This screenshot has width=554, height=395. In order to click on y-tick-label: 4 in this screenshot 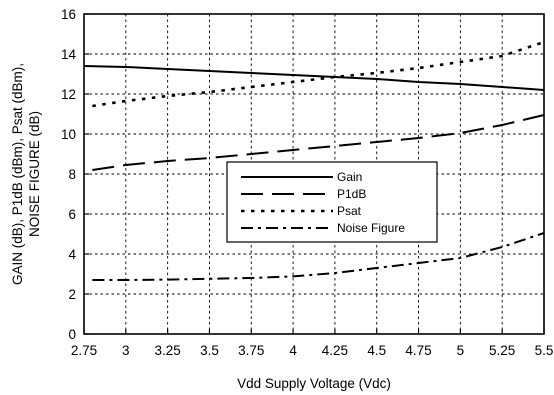, I will do `click(72, 254)`.